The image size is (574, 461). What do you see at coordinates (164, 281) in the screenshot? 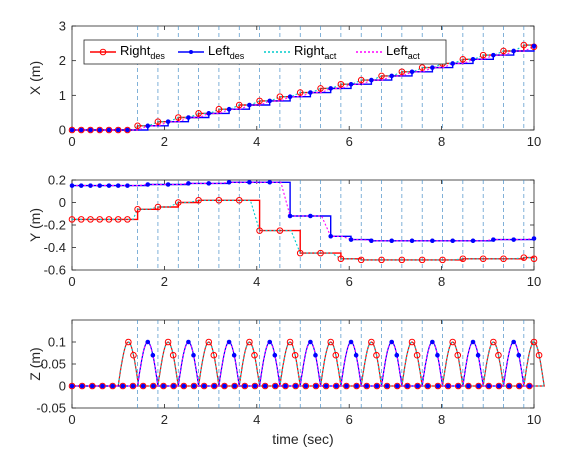
I see `x-tick-label: 2` at bounding box center [164, 281].